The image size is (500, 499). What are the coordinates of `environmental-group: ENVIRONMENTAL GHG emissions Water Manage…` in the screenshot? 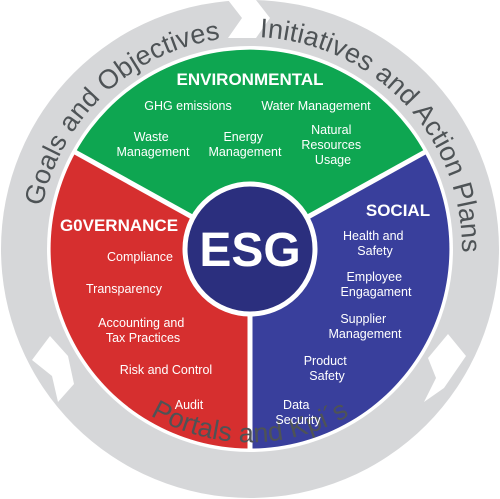 It's located at (244, 118).